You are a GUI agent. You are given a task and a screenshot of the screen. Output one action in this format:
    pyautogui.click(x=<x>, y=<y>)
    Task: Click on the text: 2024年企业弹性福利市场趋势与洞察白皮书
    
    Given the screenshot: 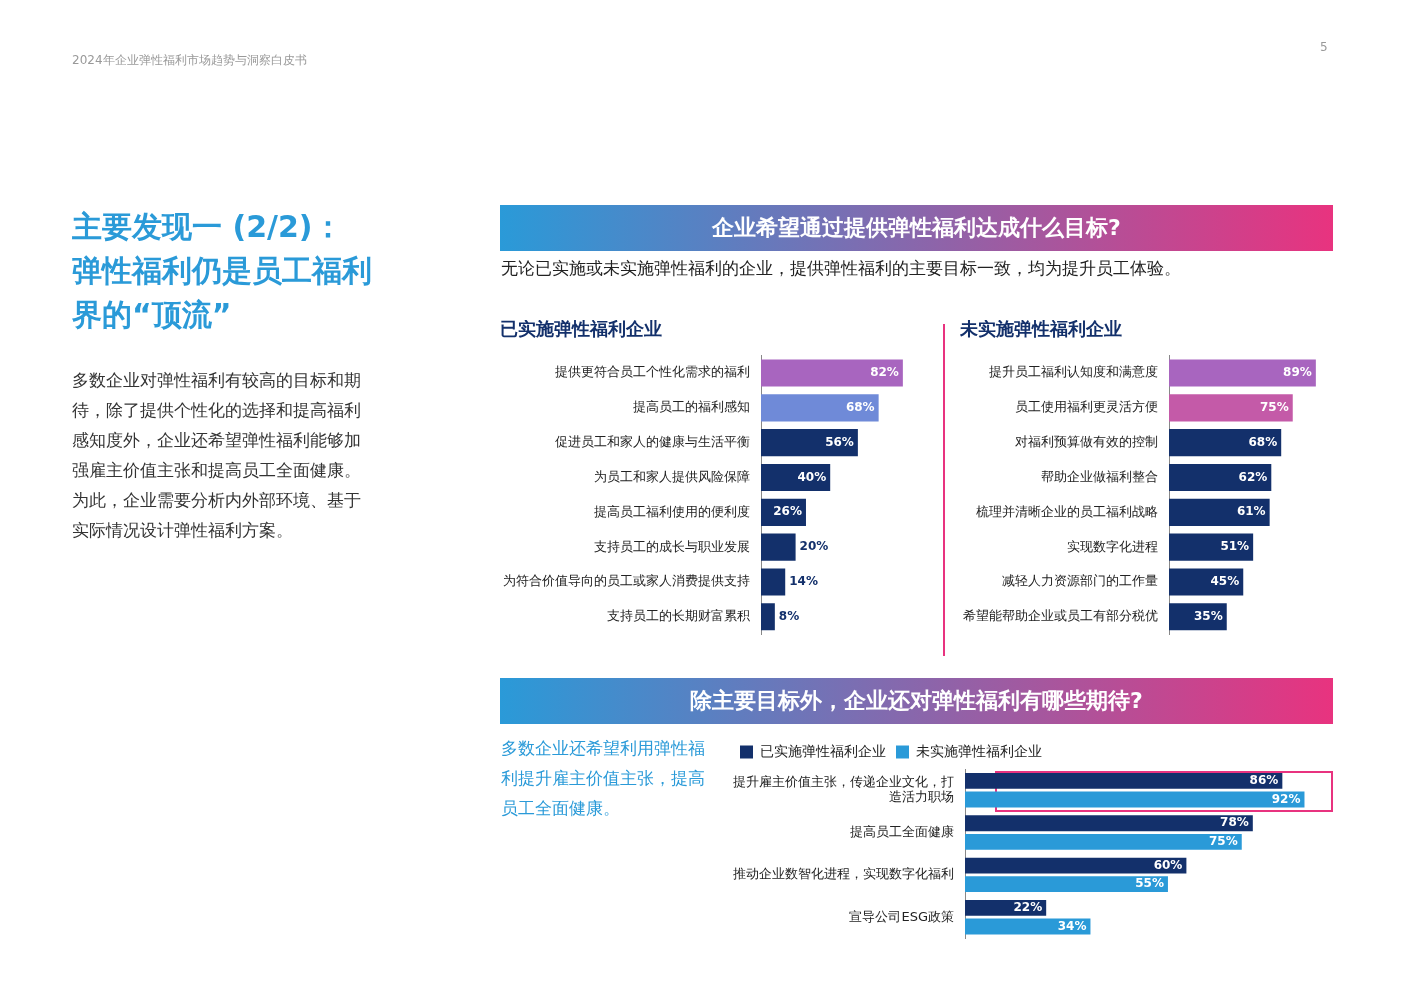 What is the action you would take?
    pyautogui.click(x=189, y=60)
    